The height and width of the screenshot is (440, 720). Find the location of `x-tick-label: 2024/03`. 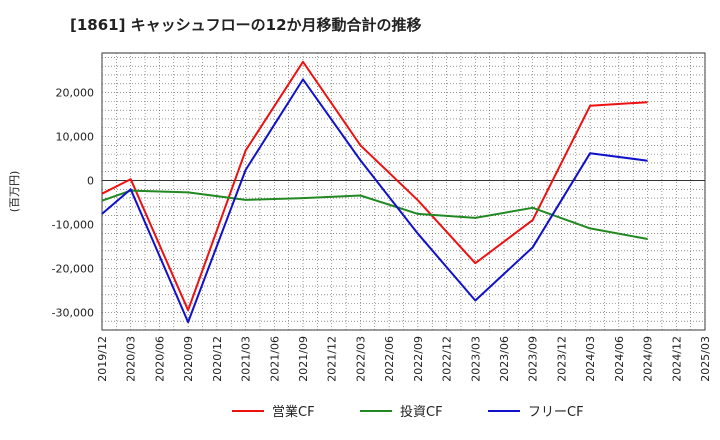

x-tick-label: 2024/03 is located at coordinates (590, 359).